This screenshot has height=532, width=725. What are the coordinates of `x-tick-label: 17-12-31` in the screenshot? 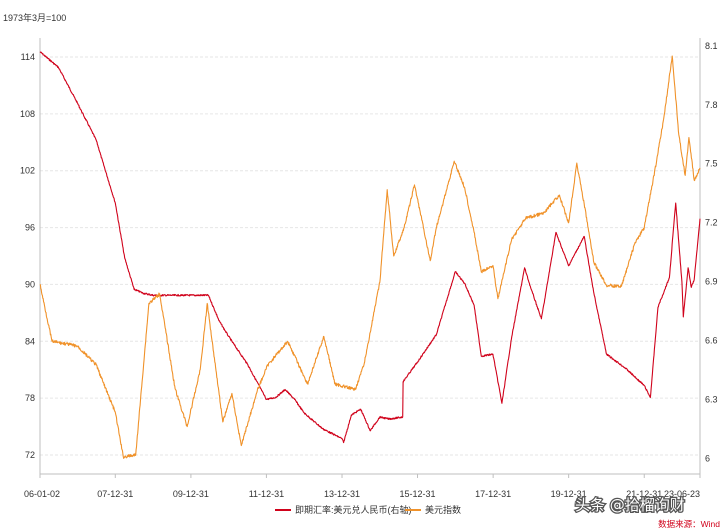 It's located at (493, 494).